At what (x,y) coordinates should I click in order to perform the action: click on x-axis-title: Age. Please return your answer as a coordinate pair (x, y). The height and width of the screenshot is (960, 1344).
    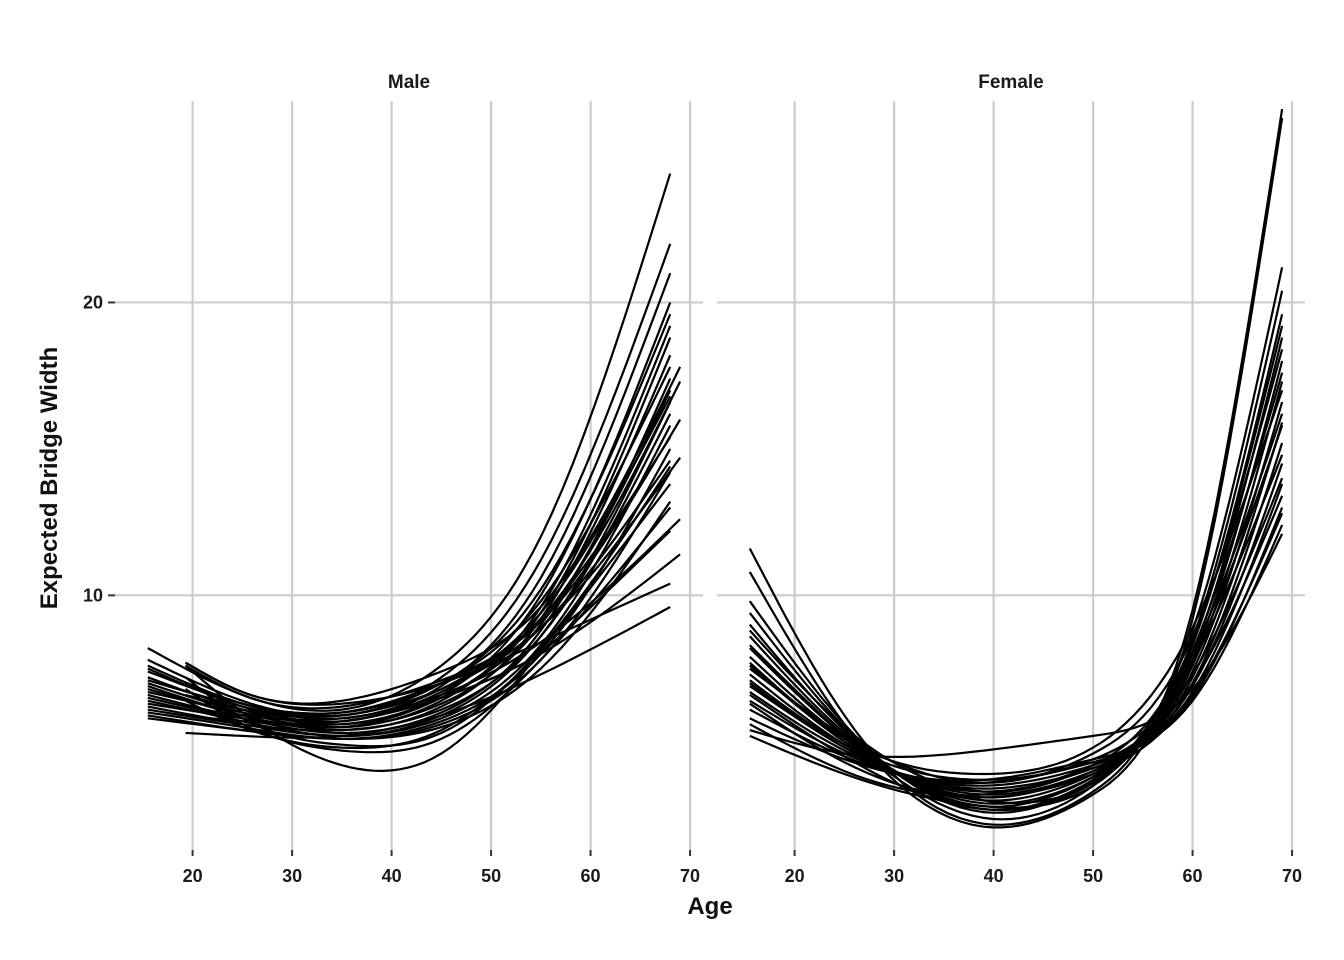
    Looking at the image, I should click on (709, 906).